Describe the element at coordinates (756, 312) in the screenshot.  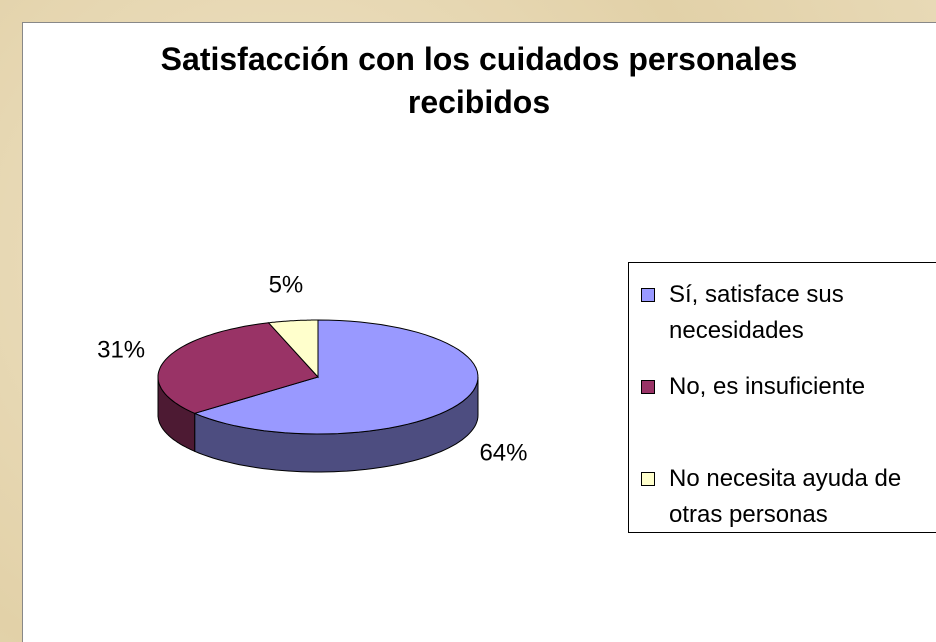
I see `legend-label: Sí, satisface sus necesidades` at that location.